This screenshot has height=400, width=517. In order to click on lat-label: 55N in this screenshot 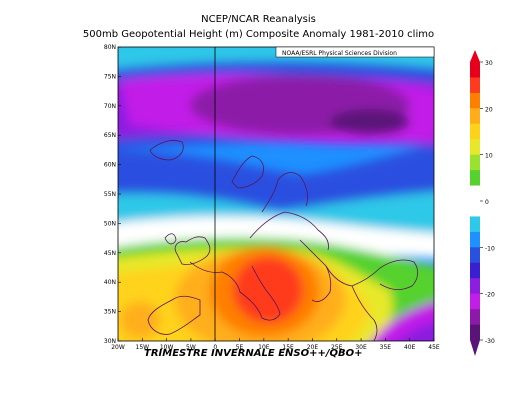, I will do `click(110, 194)`.